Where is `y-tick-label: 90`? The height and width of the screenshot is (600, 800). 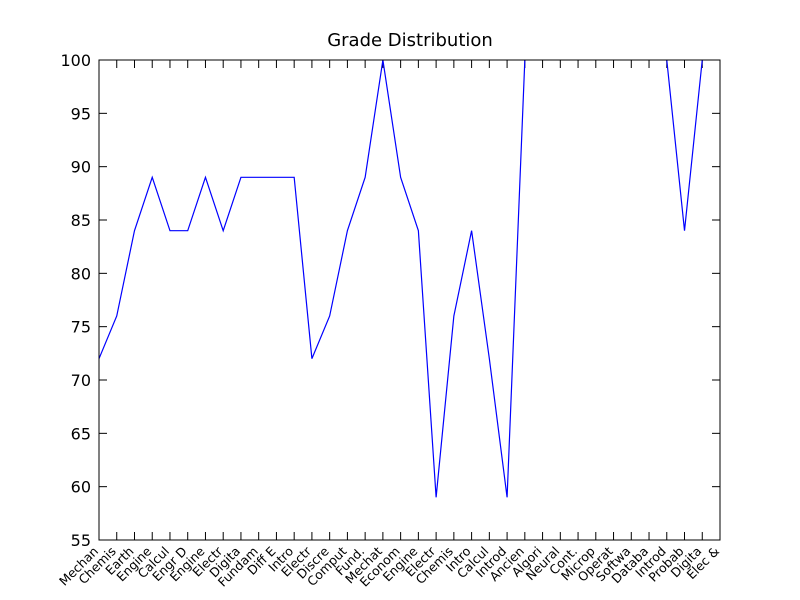 y-tick-label: 90 is located at coordinates (81, 167).